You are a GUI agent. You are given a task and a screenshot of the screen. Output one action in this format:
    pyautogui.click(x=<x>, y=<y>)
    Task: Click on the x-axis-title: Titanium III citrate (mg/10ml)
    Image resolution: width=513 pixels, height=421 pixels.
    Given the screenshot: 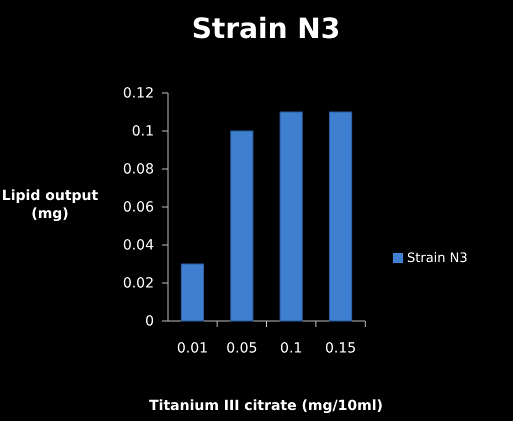 What is the action you would take?
    pyautogui.click(x=266, y=406)
    